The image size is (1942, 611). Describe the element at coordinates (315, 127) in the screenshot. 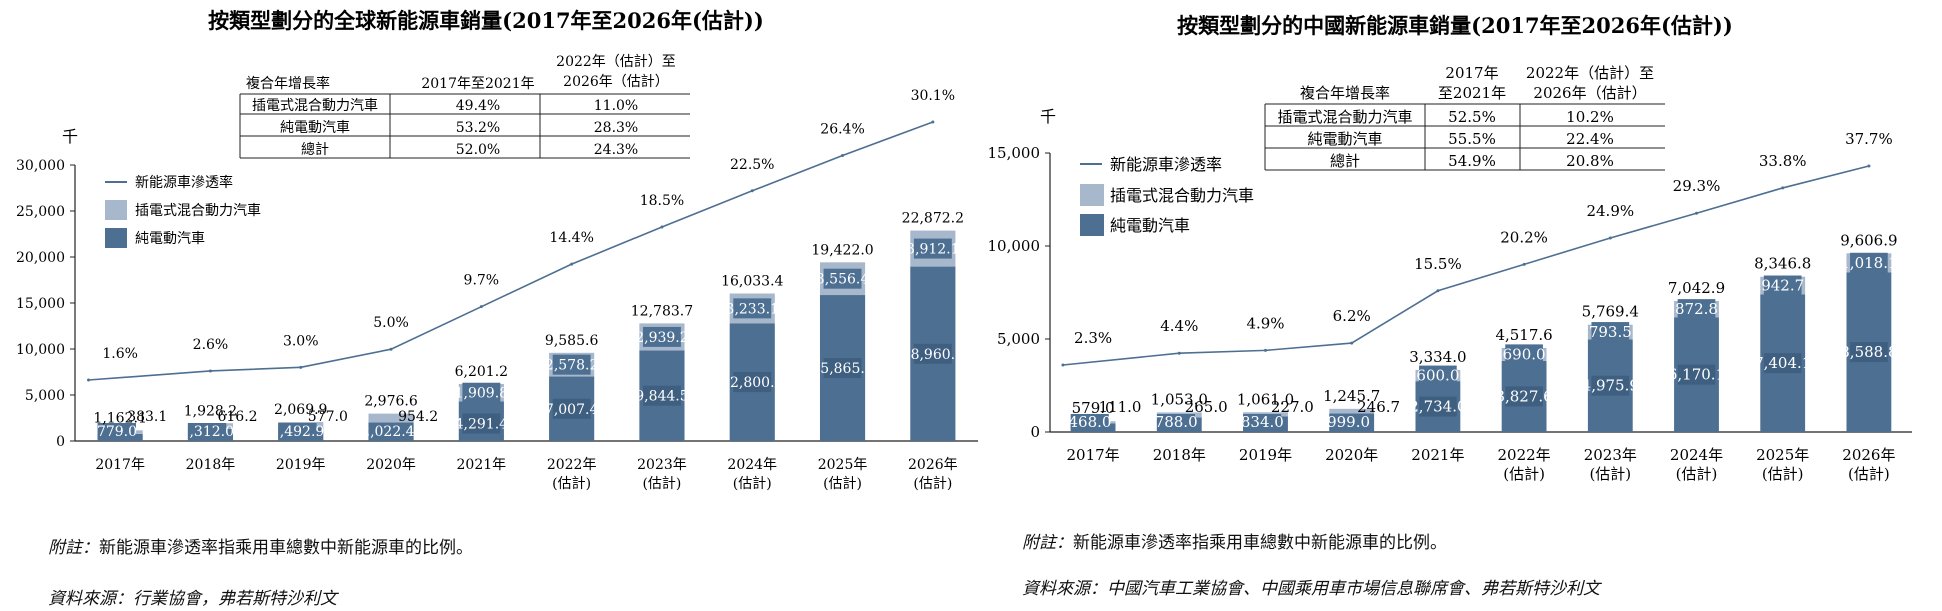

I see `left-table-r1c0: 純電動汽車` at that location.